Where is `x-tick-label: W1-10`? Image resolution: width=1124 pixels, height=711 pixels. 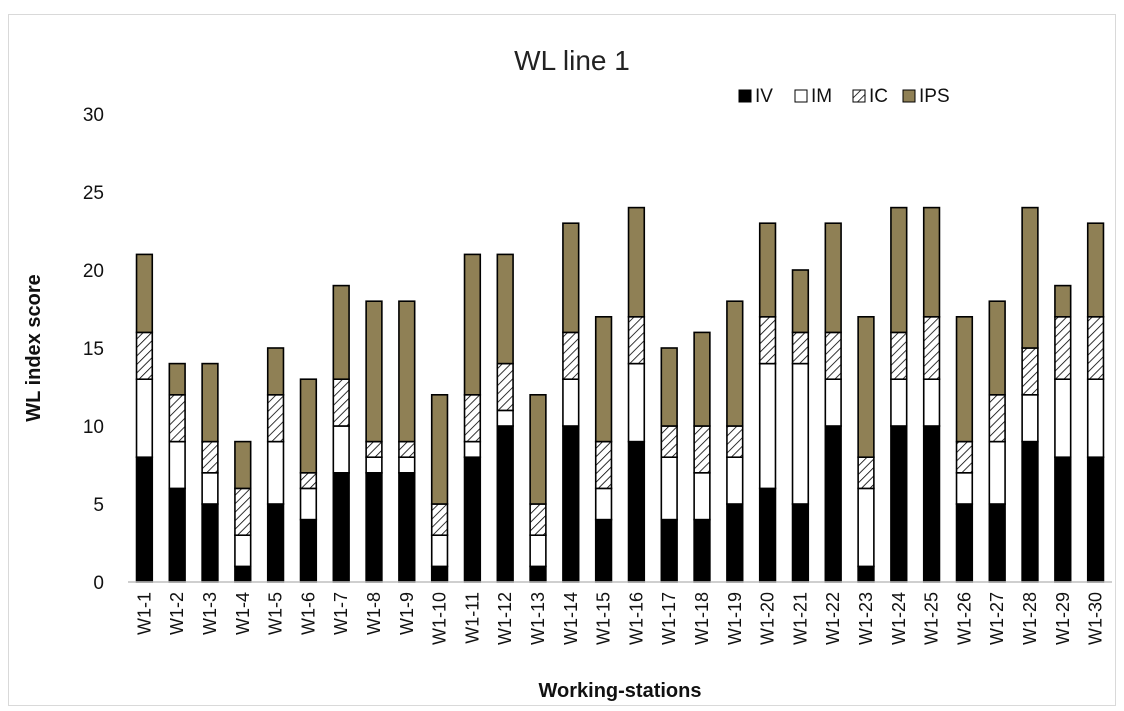 x-tick-label: W1-10 is located at coordinates (440, 618).